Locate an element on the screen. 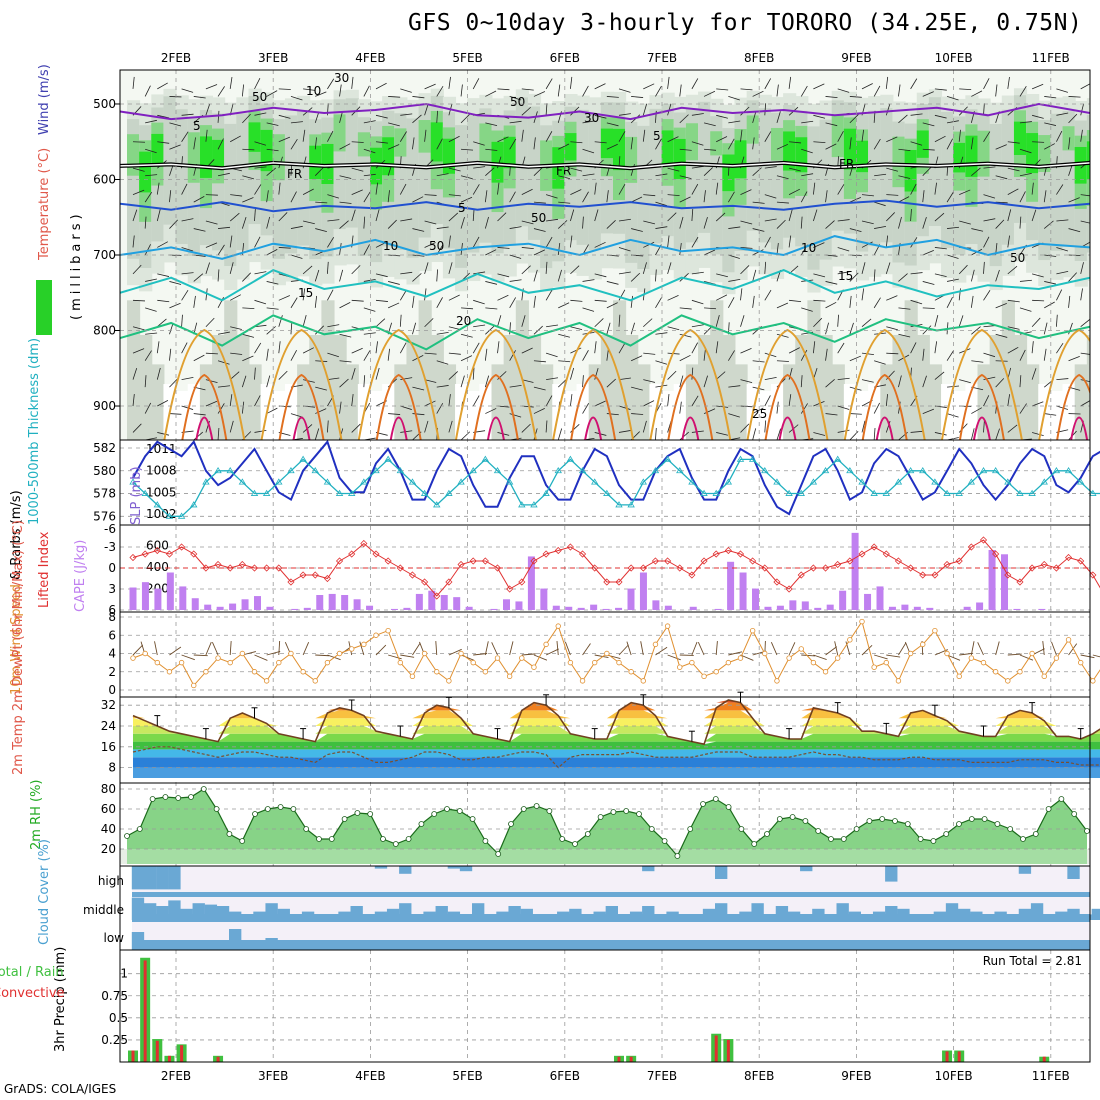 The image size is (1100, 1100). dewpt-line is located at coordinates (616, 757).